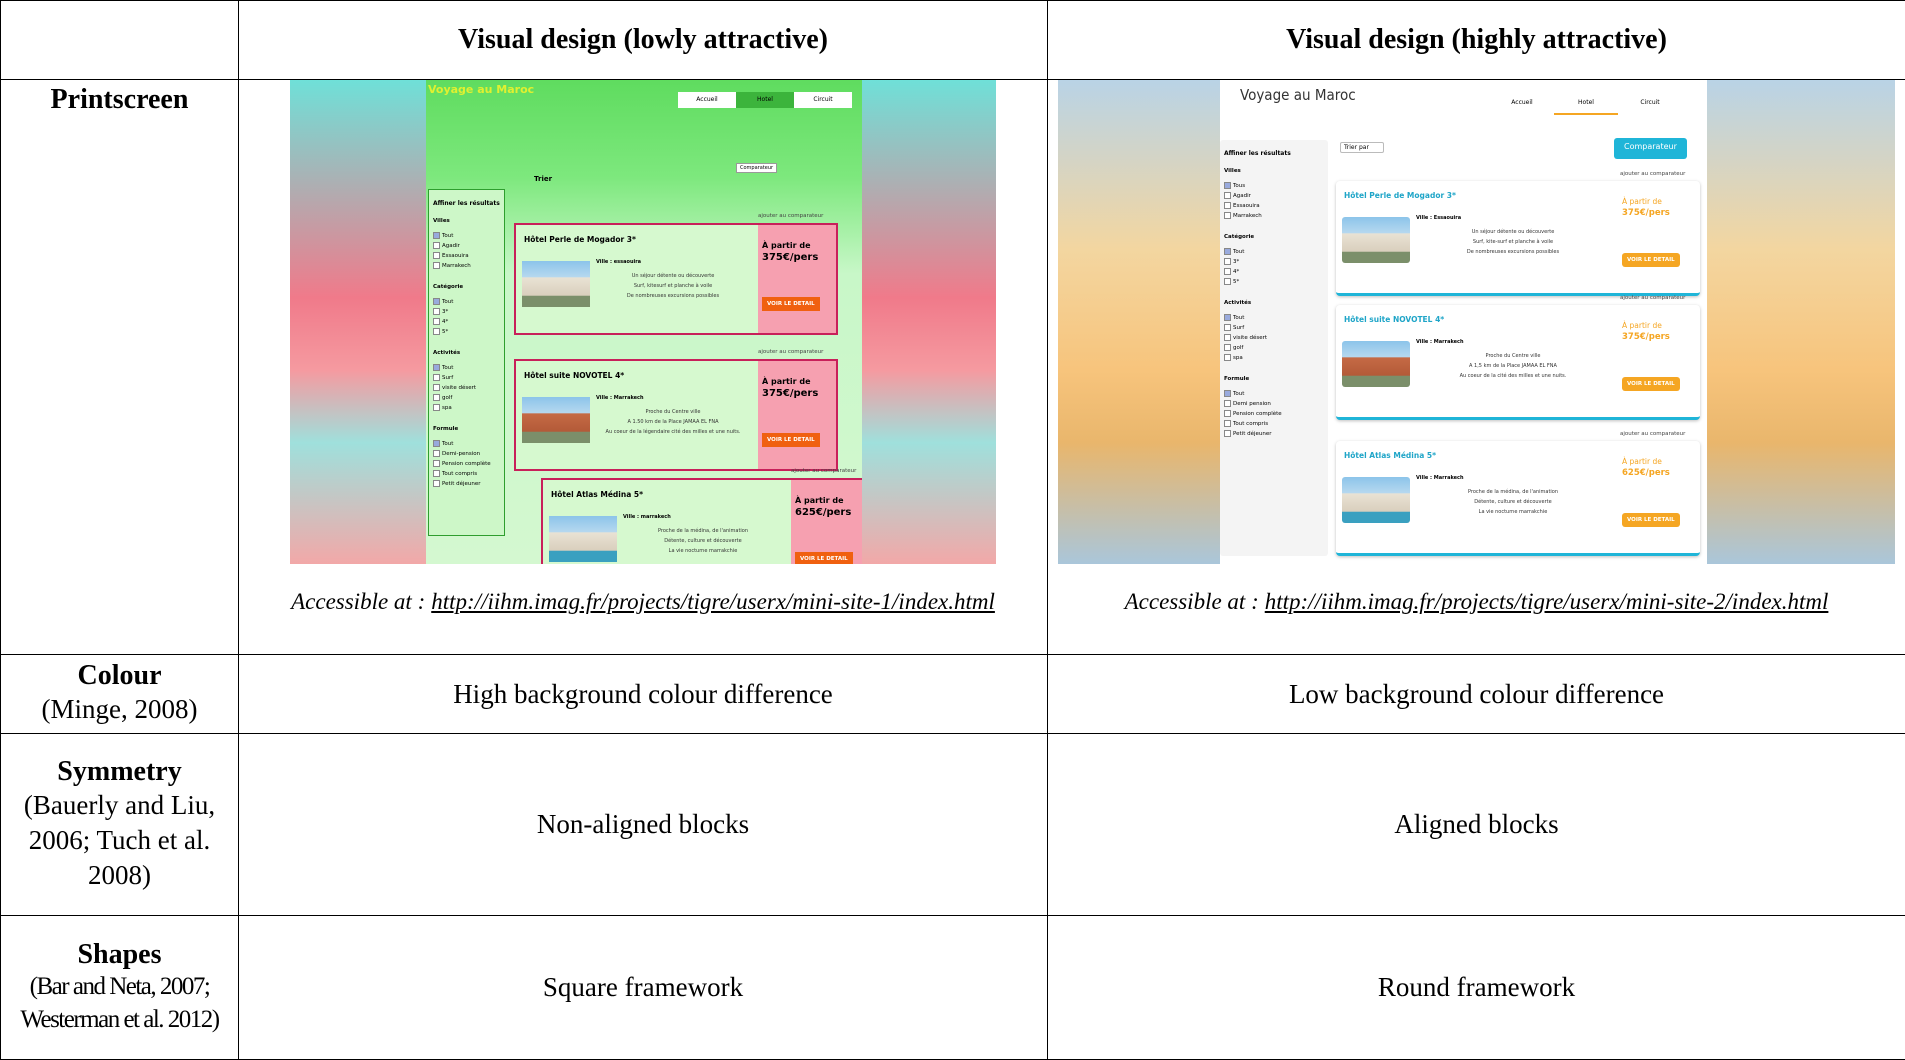 This screenshot has width=1905, height=1060. Describe the element at coordinates (1476, 694) in the screenshot. I see `table-cell: Low background colour difference` at that location.